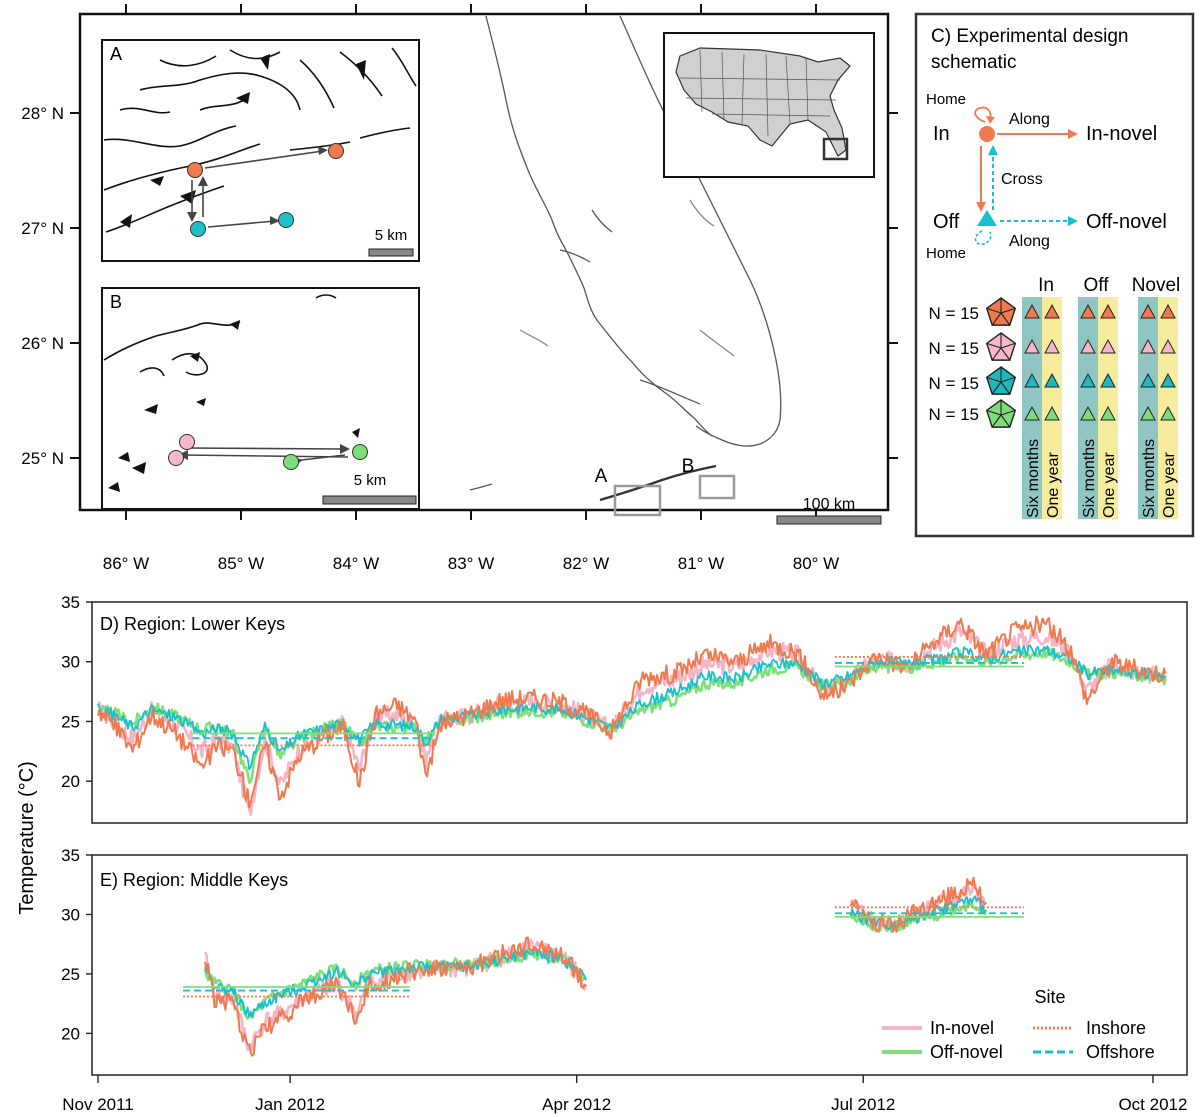 Image resolution: width=1202 pixels, height=1117 pixels. What do you see at coordinates (717, 487) in the screenshot?
I see `site-box-b` at bounding box center [717, 487].